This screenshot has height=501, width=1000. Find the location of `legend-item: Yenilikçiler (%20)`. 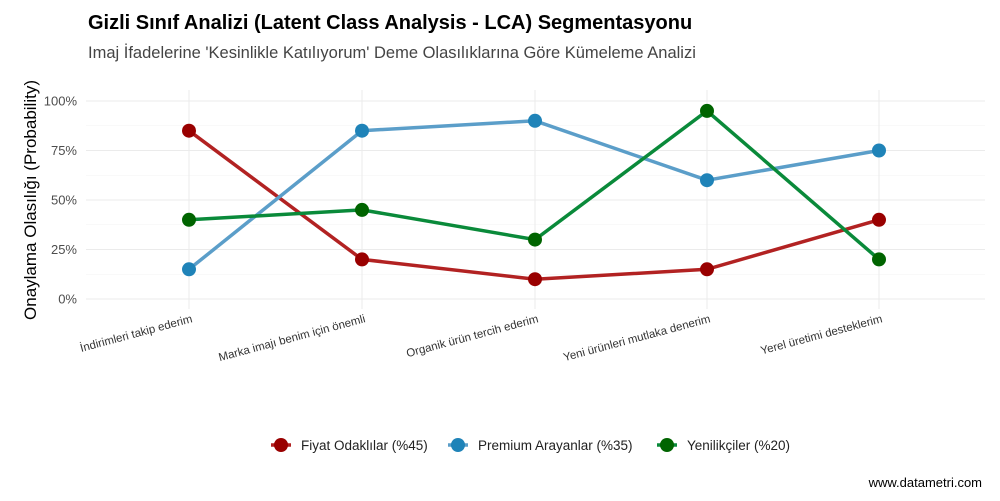

legend-item: Yenilikçiler (%20) is located at coordinates (723, 445).